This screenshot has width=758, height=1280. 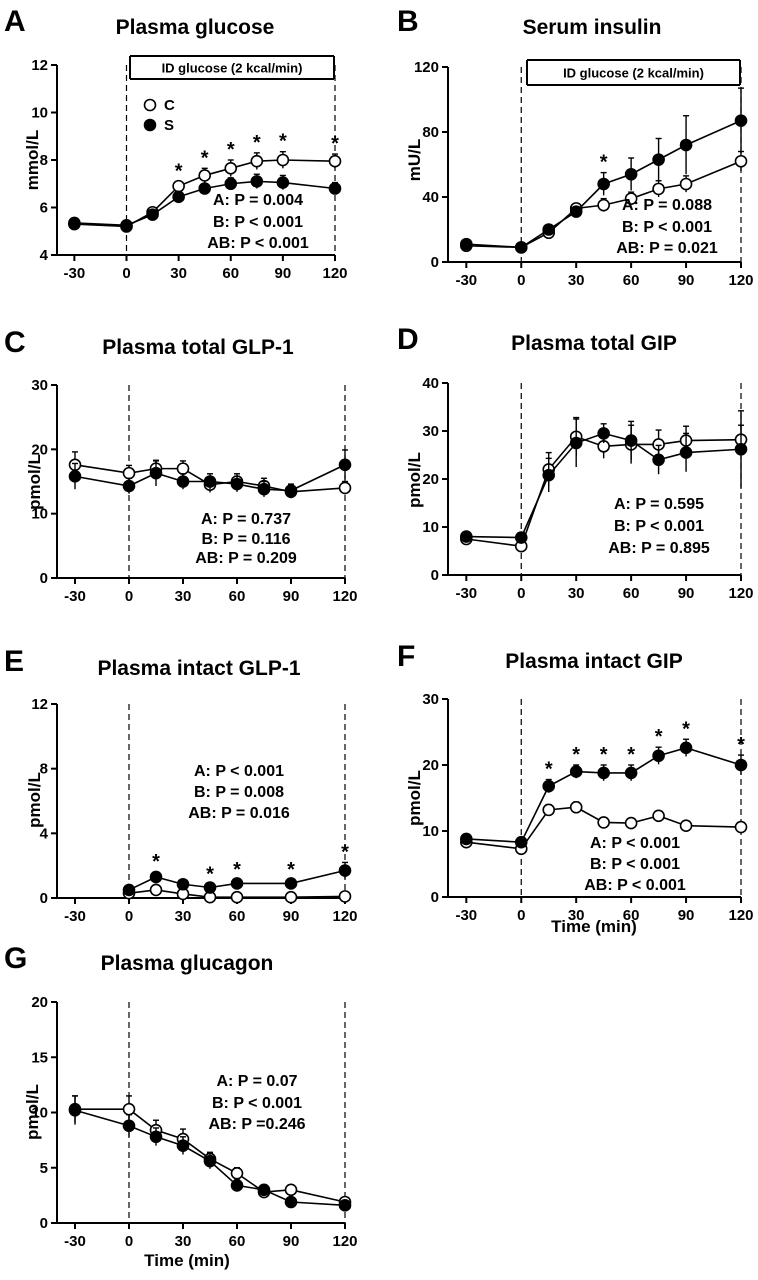 What do you see at coordinates (169, 105) in the screenshot?
I see `legend-label: C` at bounding box center [169, 105].